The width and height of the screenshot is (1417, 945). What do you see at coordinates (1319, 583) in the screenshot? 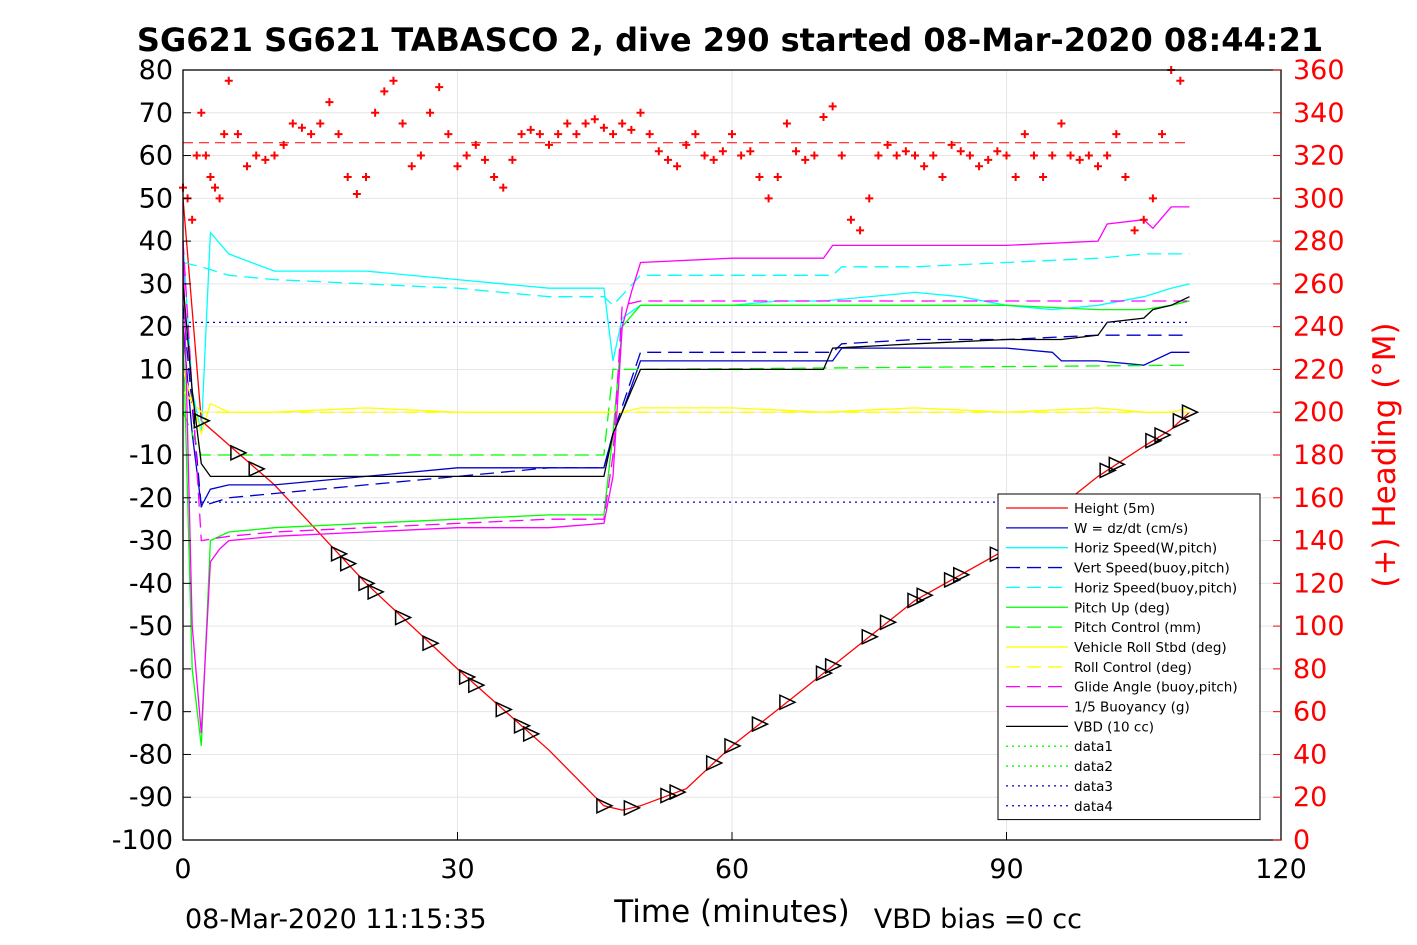
I see `right-y-tick-label: 120` at bounding box center [1319, 583].